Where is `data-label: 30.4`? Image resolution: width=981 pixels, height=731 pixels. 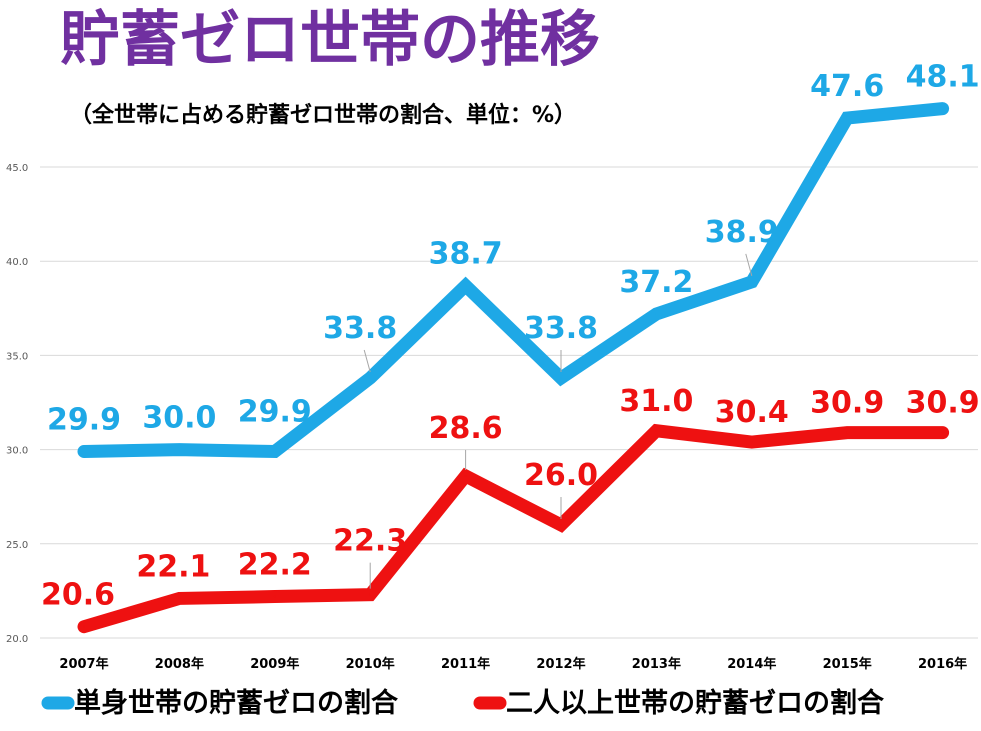 data-label: 30.4 is located at coordinates (752, 412).